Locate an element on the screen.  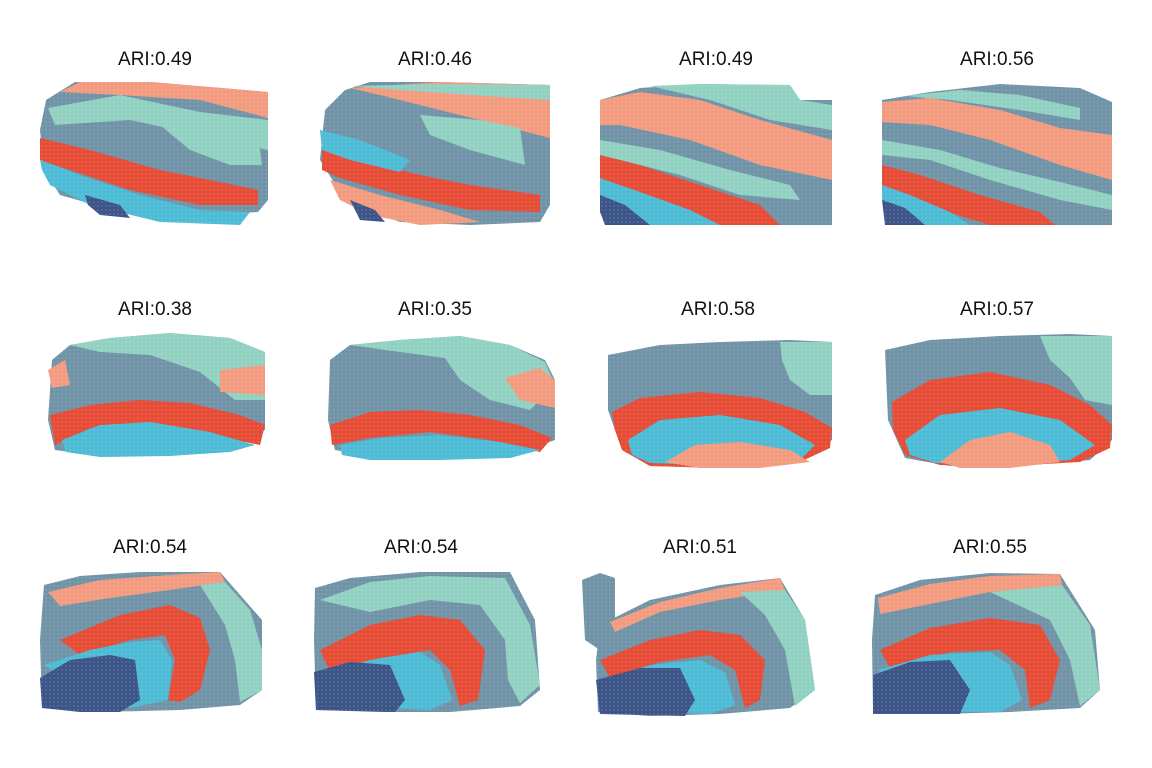
panel-3: ARI:0.49 is located at coordinates (716, 137).